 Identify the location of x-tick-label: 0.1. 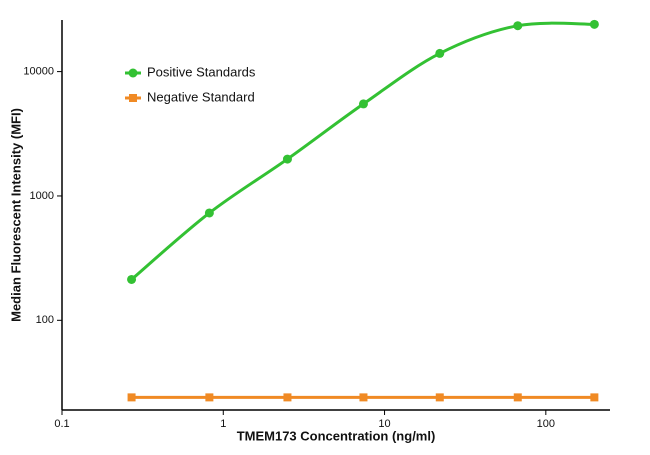
(61, 424).